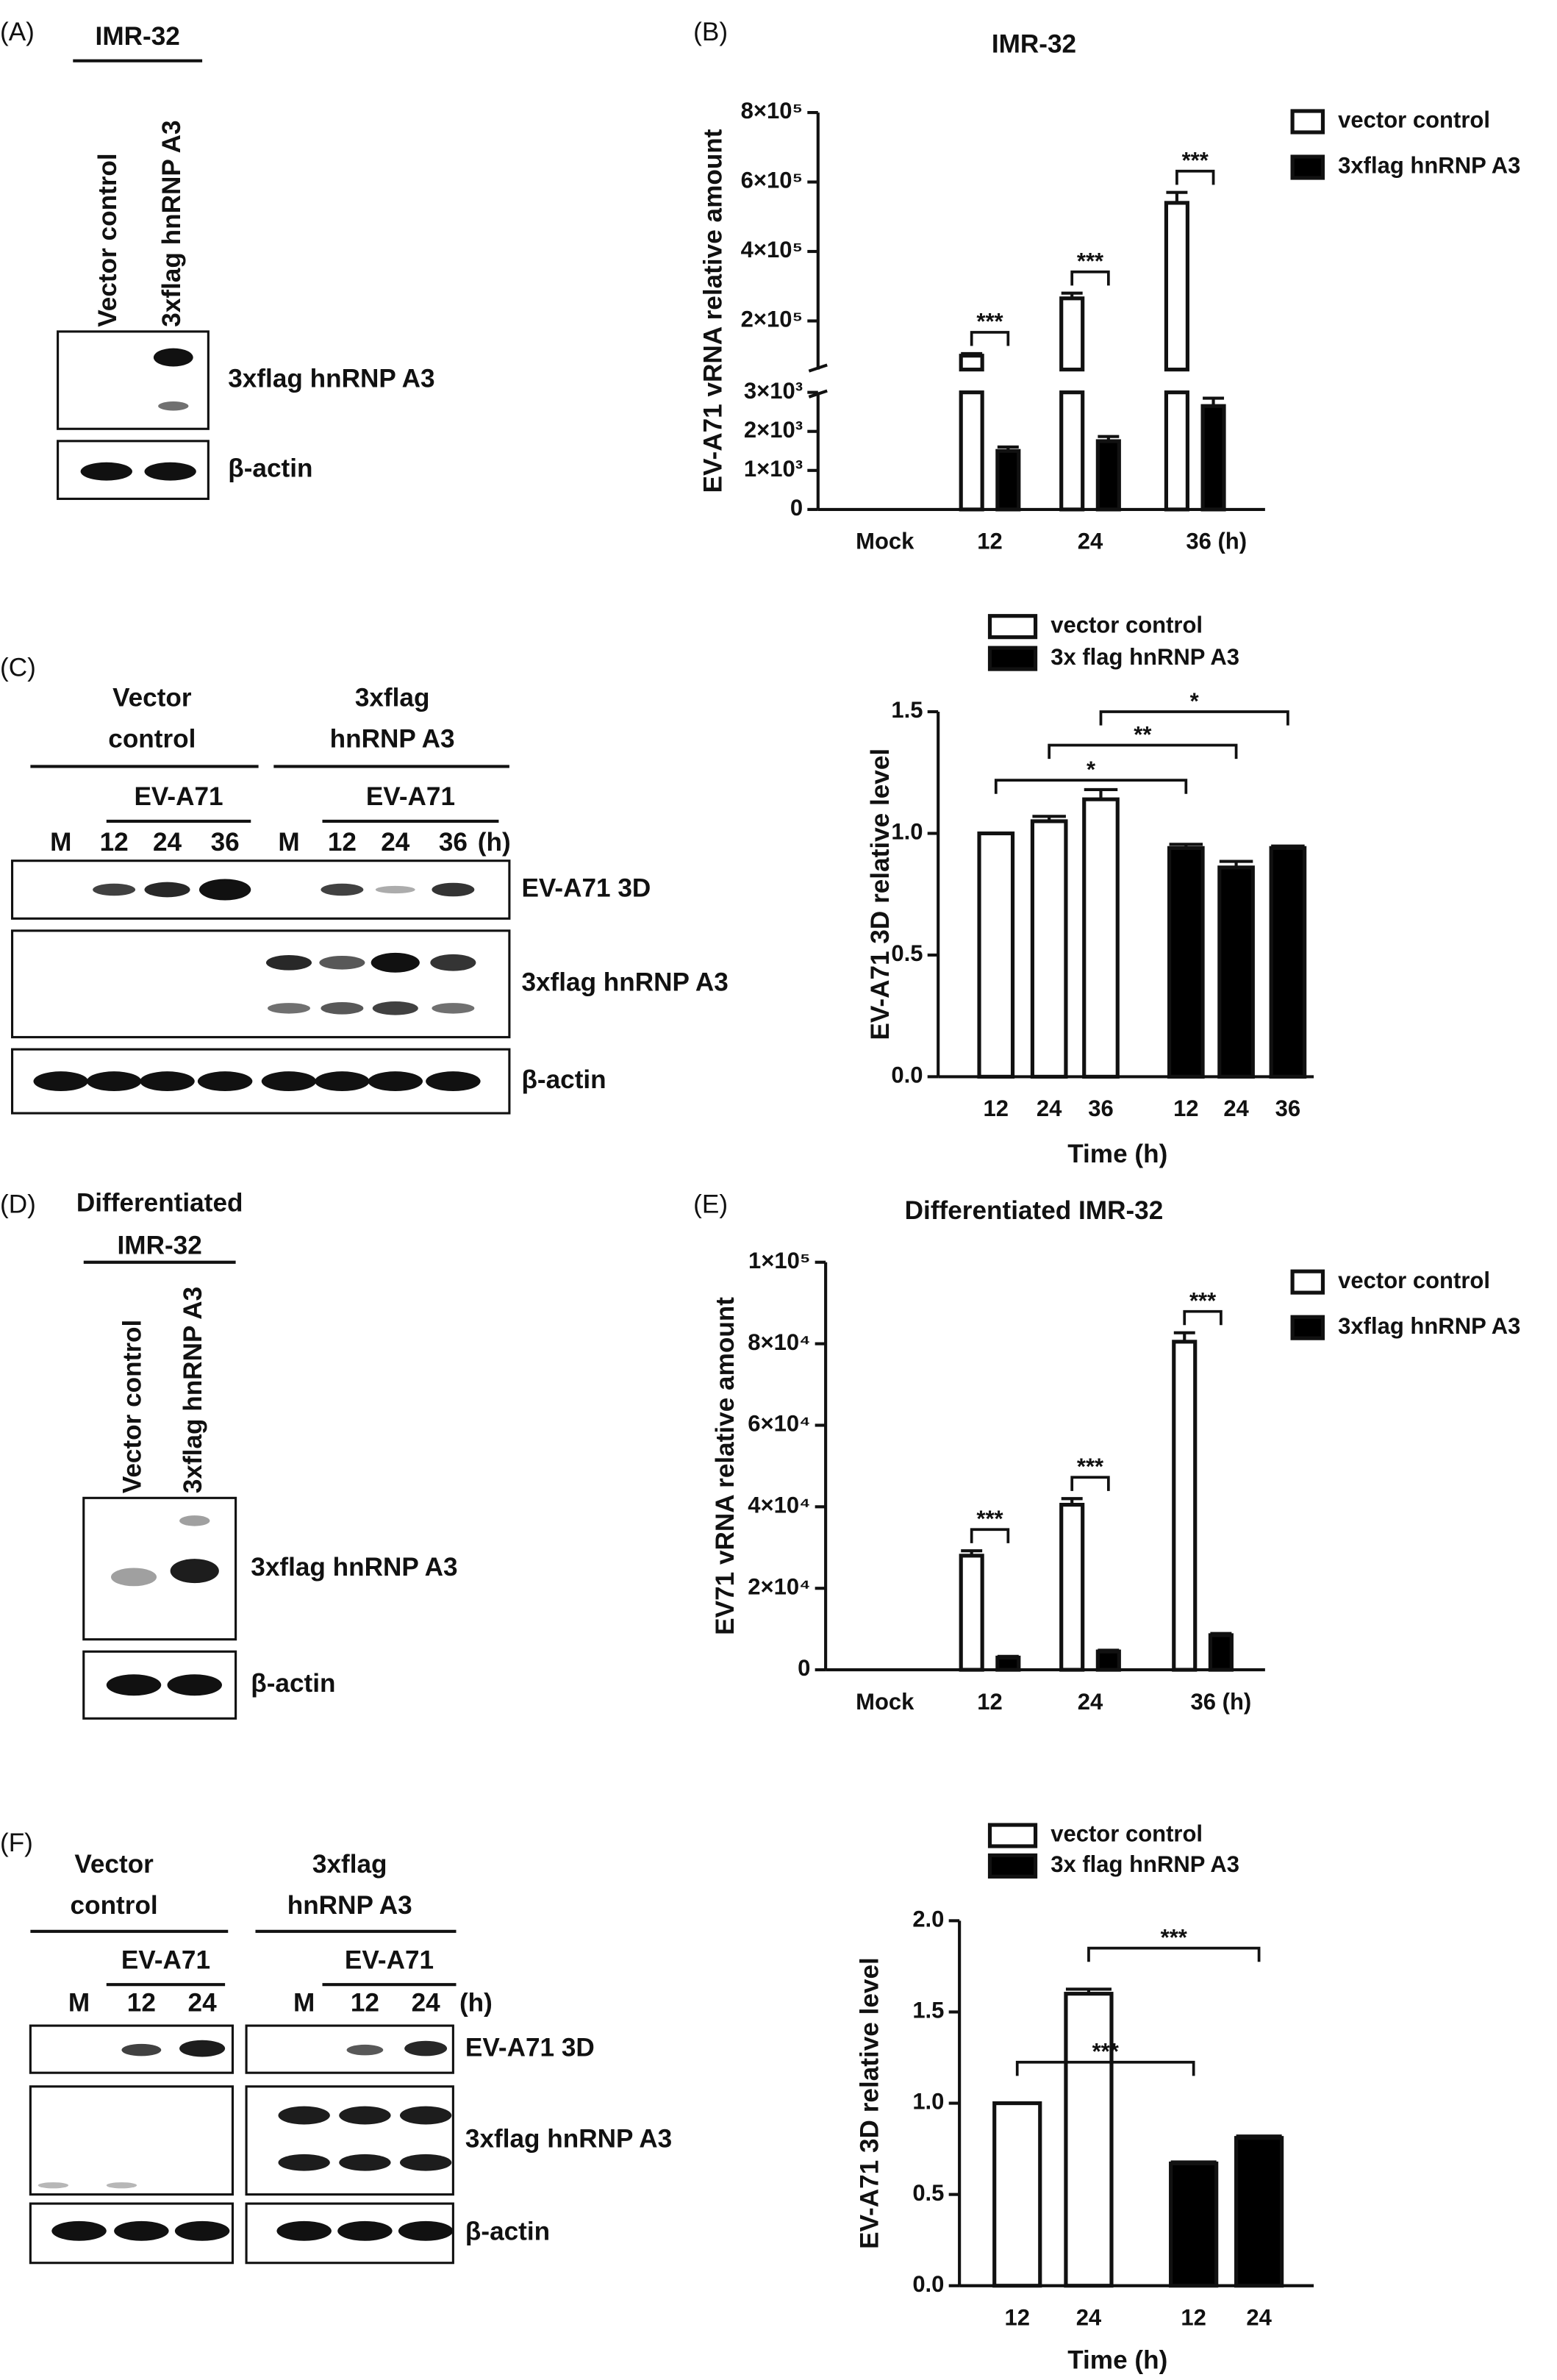 The image size is (1557, 2380). Describe the element at coordinates (818, 394) in the screenshot. I see `axis-break` at that location.